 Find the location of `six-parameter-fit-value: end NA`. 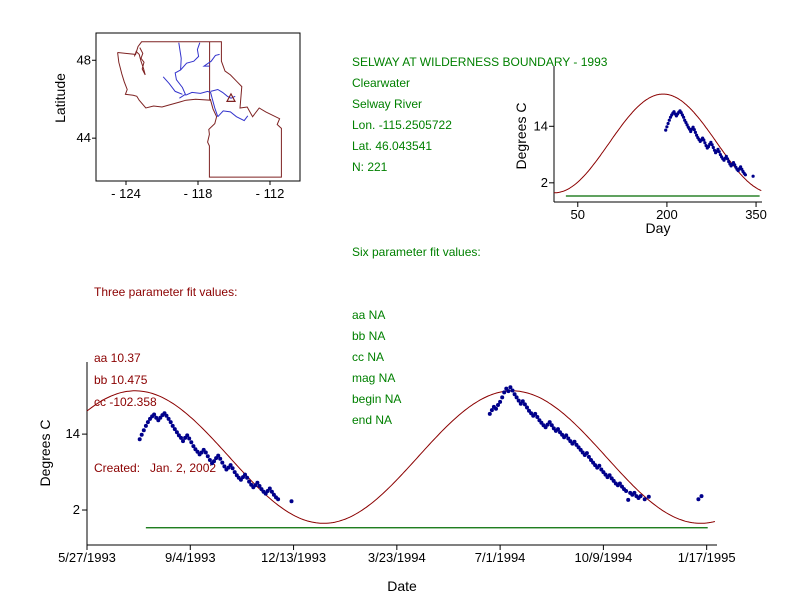

six-parameter-fit-value: end NA is located at coordinates (372, 420).